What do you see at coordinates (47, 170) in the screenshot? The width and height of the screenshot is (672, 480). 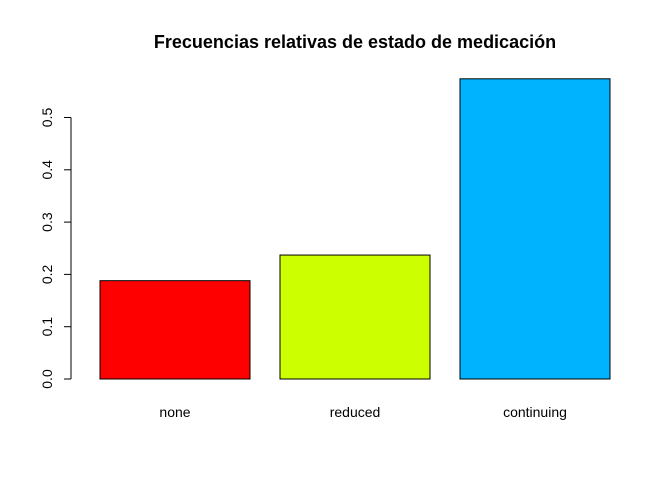 I see `y-tick-label: 0.4` at bounding box center [47, 170].